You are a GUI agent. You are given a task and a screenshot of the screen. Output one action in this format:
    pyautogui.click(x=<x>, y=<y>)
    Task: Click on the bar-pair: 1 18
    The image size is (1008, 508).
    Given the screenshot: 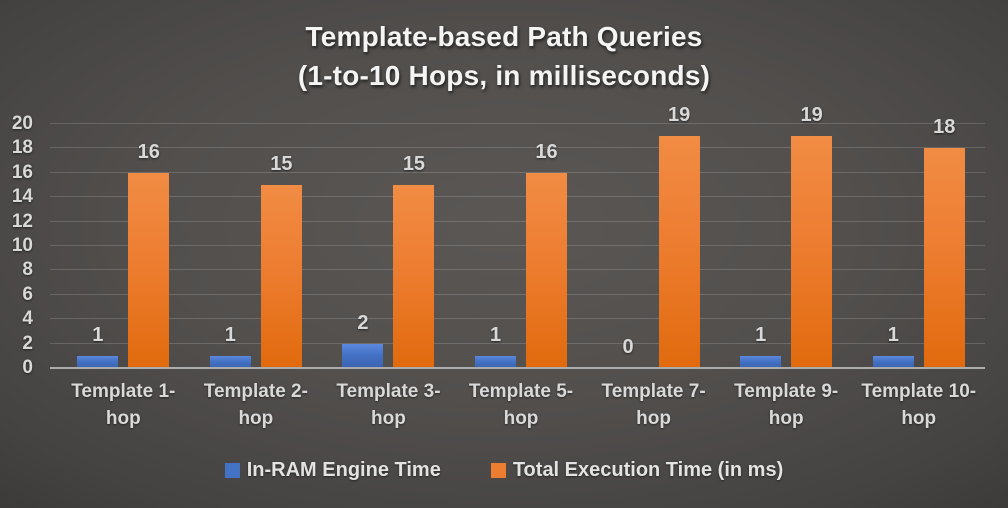 What is the action you would take?
    pyautogui.click(x=918, y=242)
    